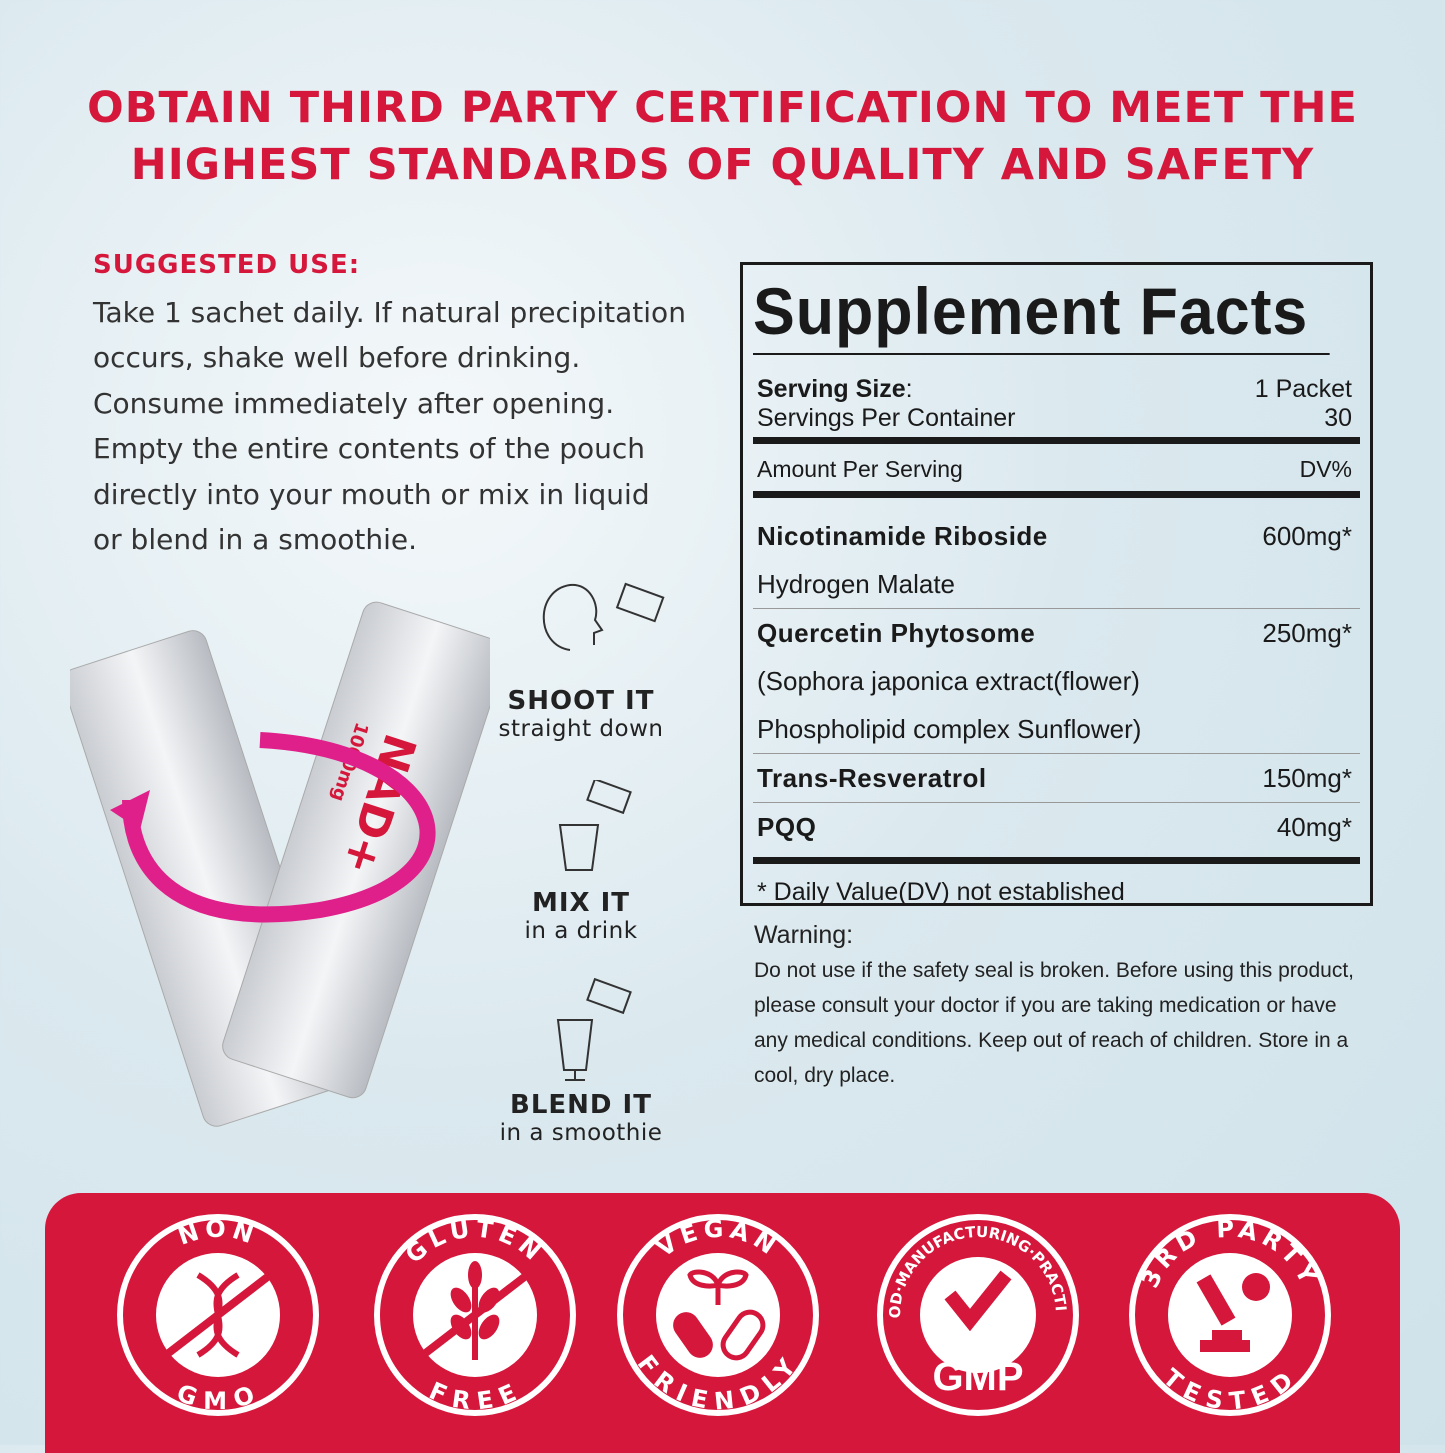 Image resolution: width=1445 pixels, height=1453 pixels. What do you see at coordinates (354, 403) in the screenshot?
I see `text-line: Consume immediately after opening.` at bounding box center [354, 403].